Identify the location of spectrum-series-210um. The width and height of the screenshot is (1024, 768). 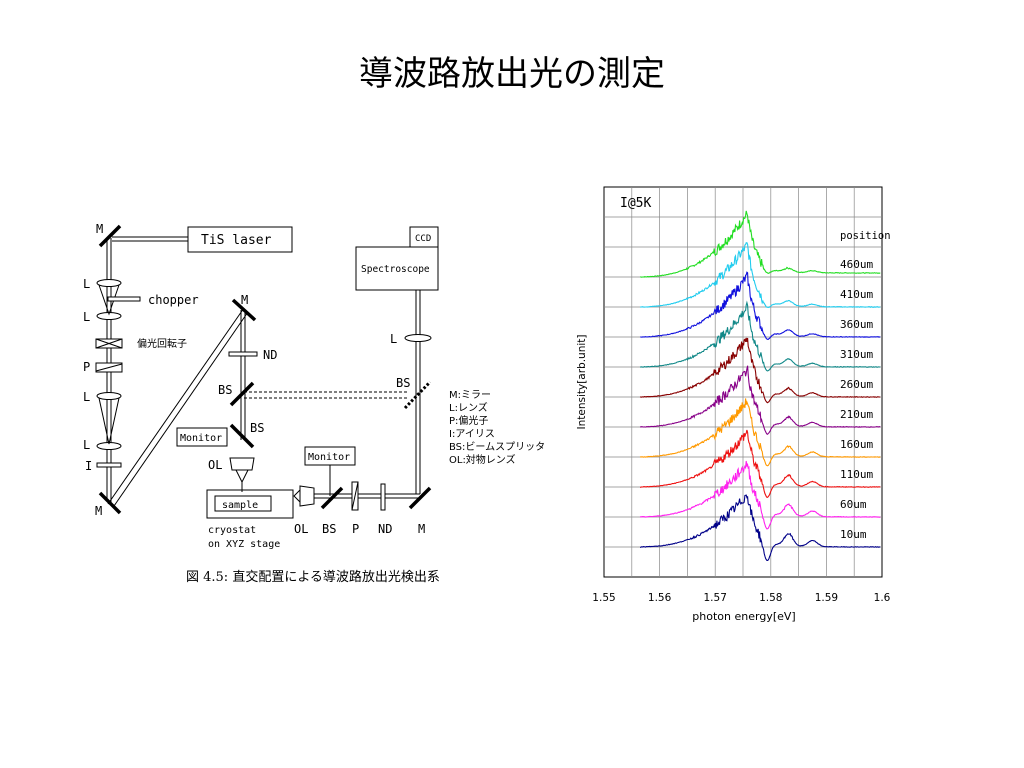
(760, 400).